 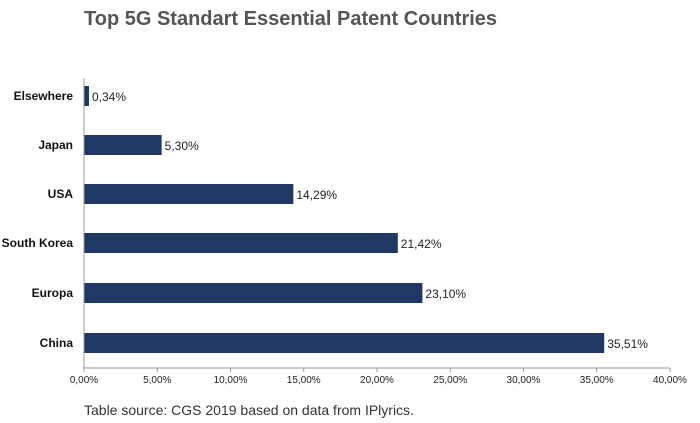 What do you see at coordinates (627, 344) in the screenshot?
I see `data-label: 35,51%` at bounding box center [627, 344].